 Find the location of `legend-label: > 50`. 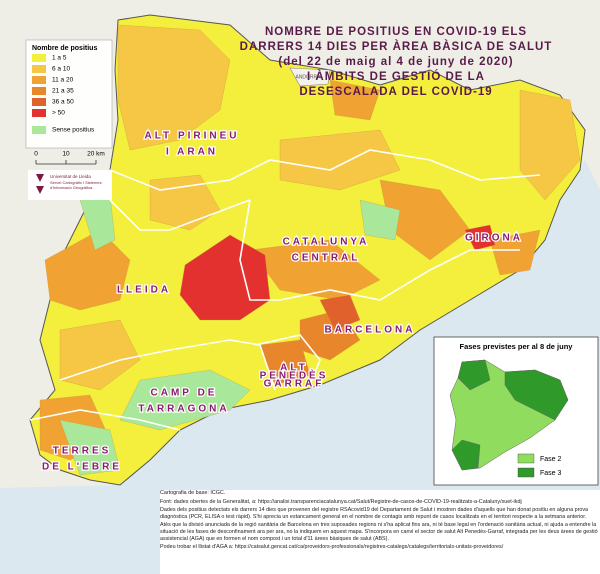

legend-label: > 50 is located at coordinates (58, 113).